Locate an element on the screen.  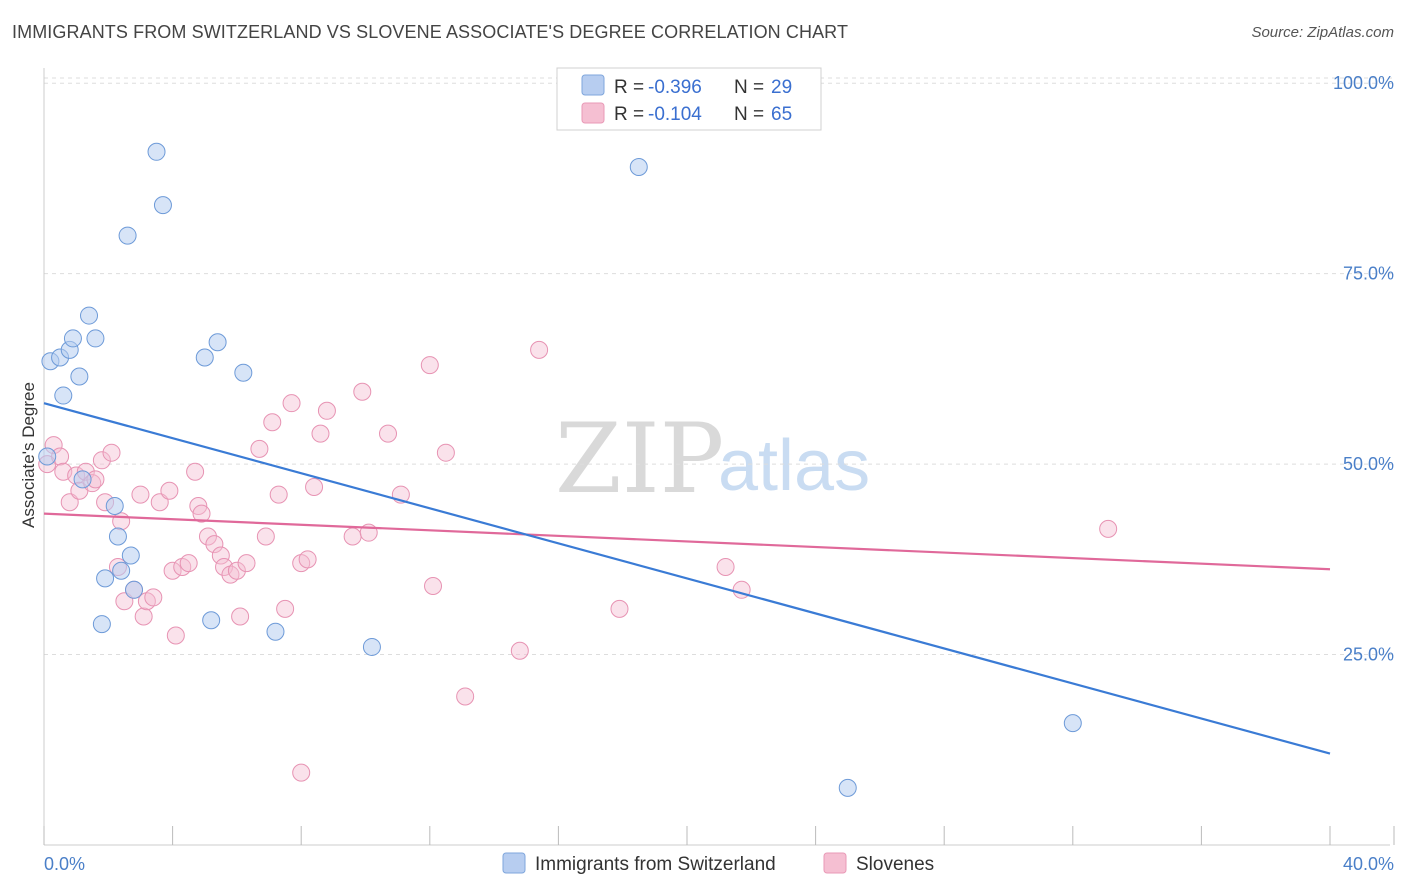
watermark-zip: ZIP is located at coordinates (639, 459).